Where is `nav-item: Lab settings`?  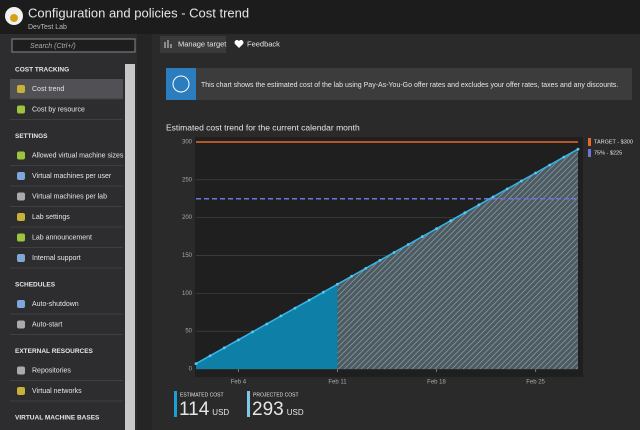 nav-item: Lab settings is located at coordinates (51, 217).